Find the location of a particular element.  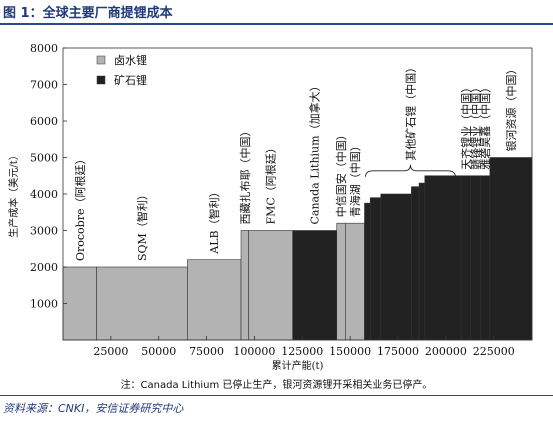

bar-label-2: ALB（智利） is located at coordinates (214, 220).